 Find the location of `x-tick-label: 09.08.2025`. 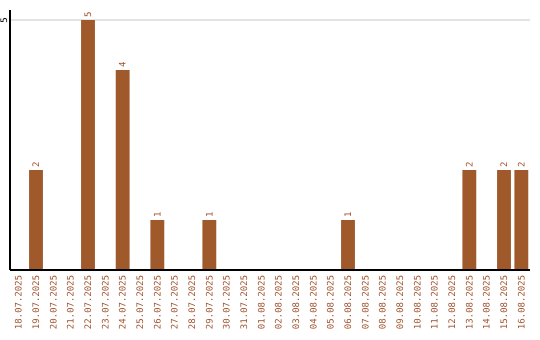

x-tick-label: 09.08.2025 is located at coordinates (401, 302).